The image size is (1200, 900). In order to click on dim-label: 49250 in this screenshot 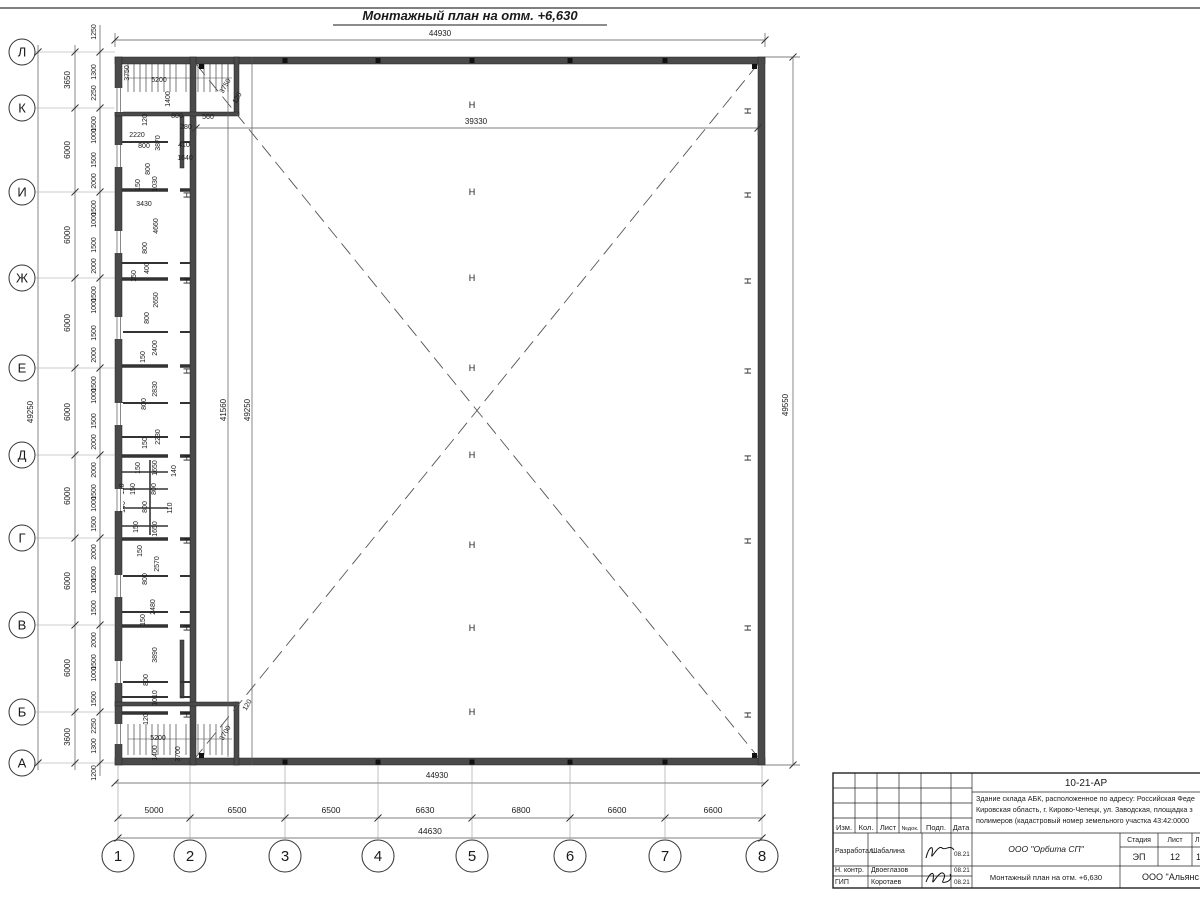, I will do `click(247, 409)`.